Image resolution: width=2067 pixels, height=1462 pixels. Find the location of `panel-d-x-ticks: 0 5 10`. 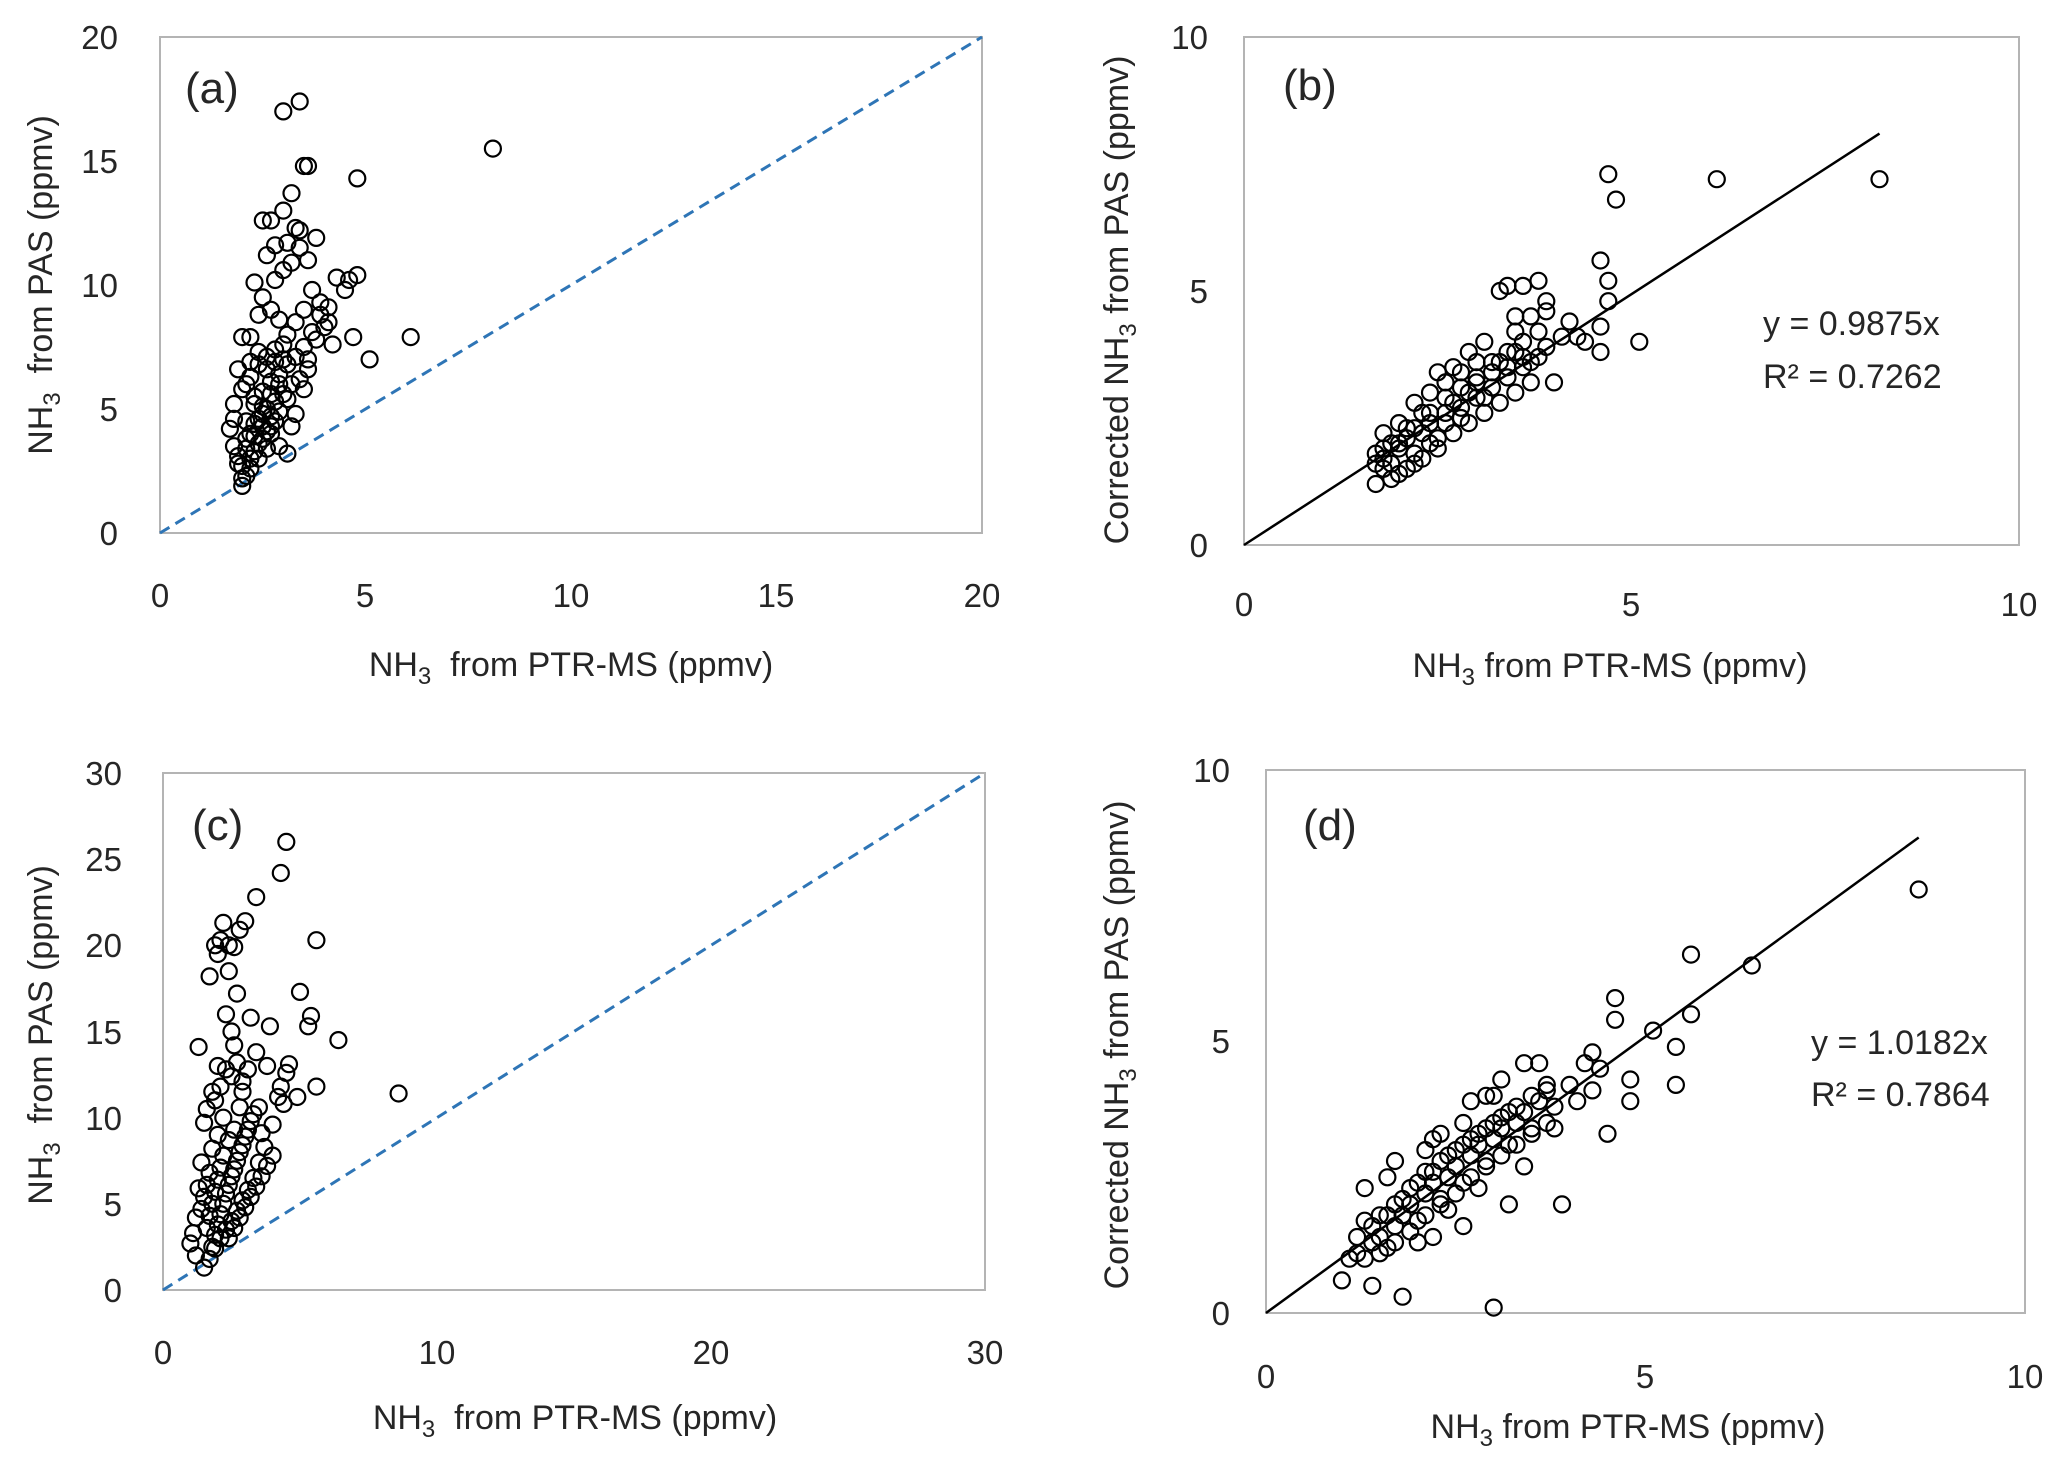

panel-d-x-ticks: 0 5 10 is located at coordinates (1650, 1376).